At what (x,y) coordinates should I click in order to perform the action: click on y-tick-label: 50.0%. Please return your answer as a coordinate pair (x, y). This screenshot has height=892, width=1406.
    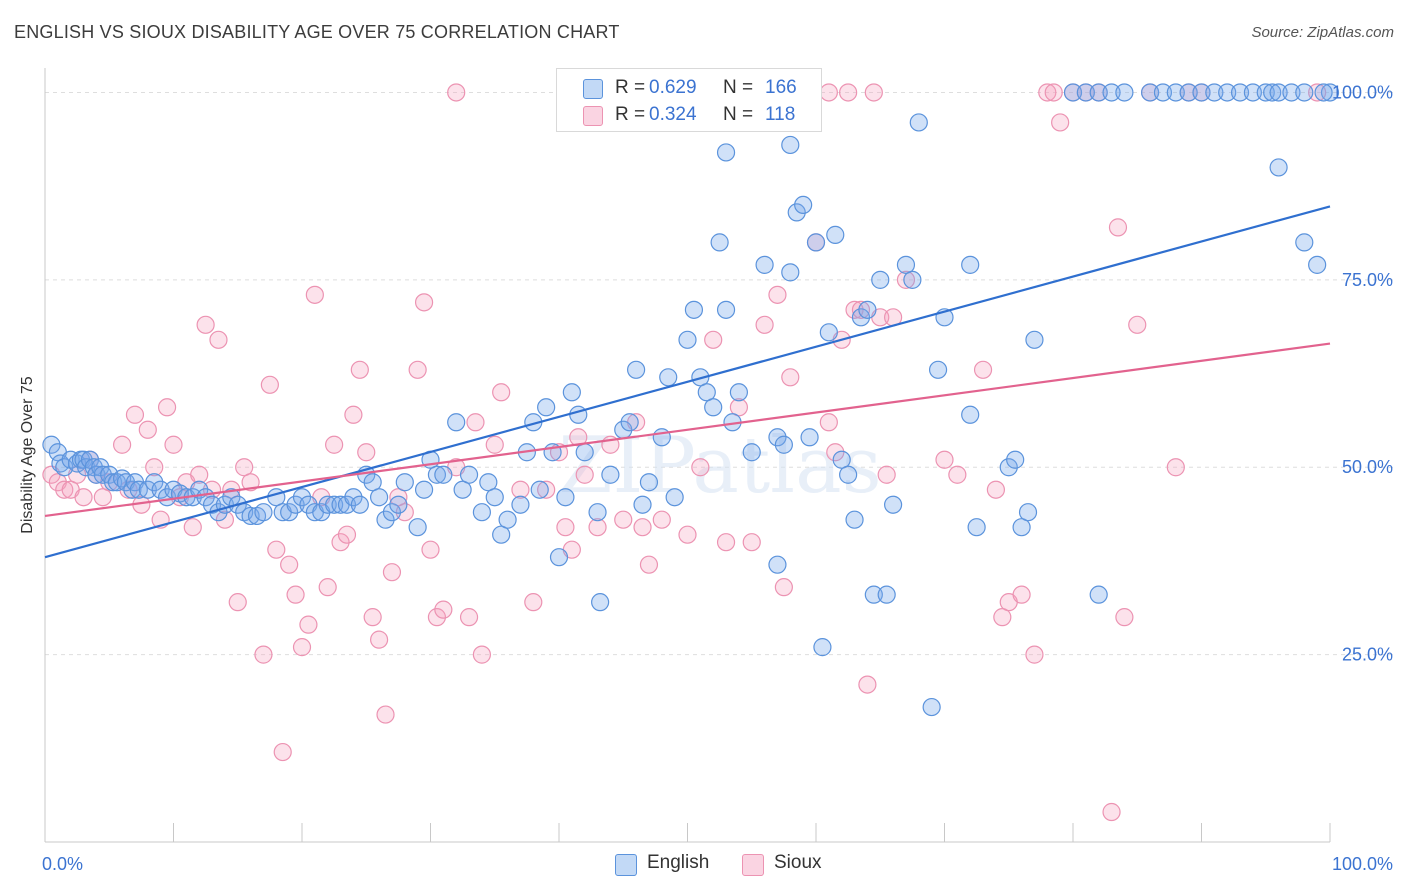
    Looking at the image, I should click on (1367, 467).